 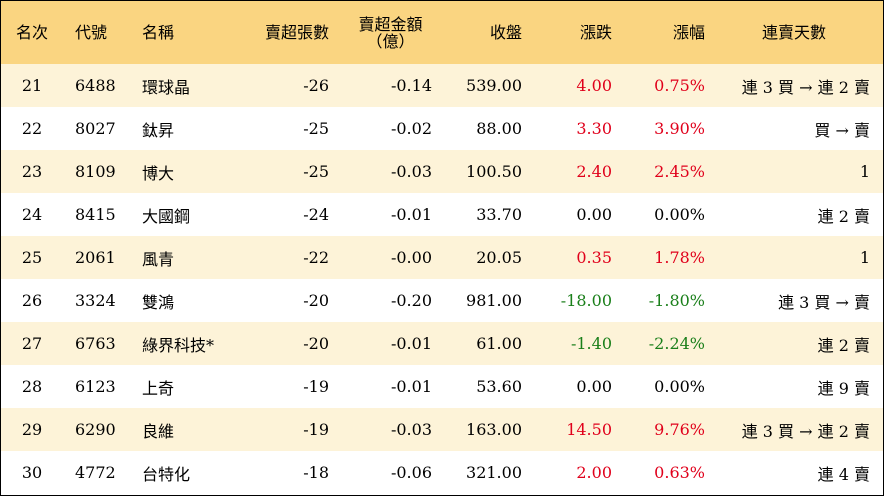 I want to click on table-row: 25 2061 風青 -22 -0.00 20.05 0.35 1.78% 1, so click(x=442, y=257).